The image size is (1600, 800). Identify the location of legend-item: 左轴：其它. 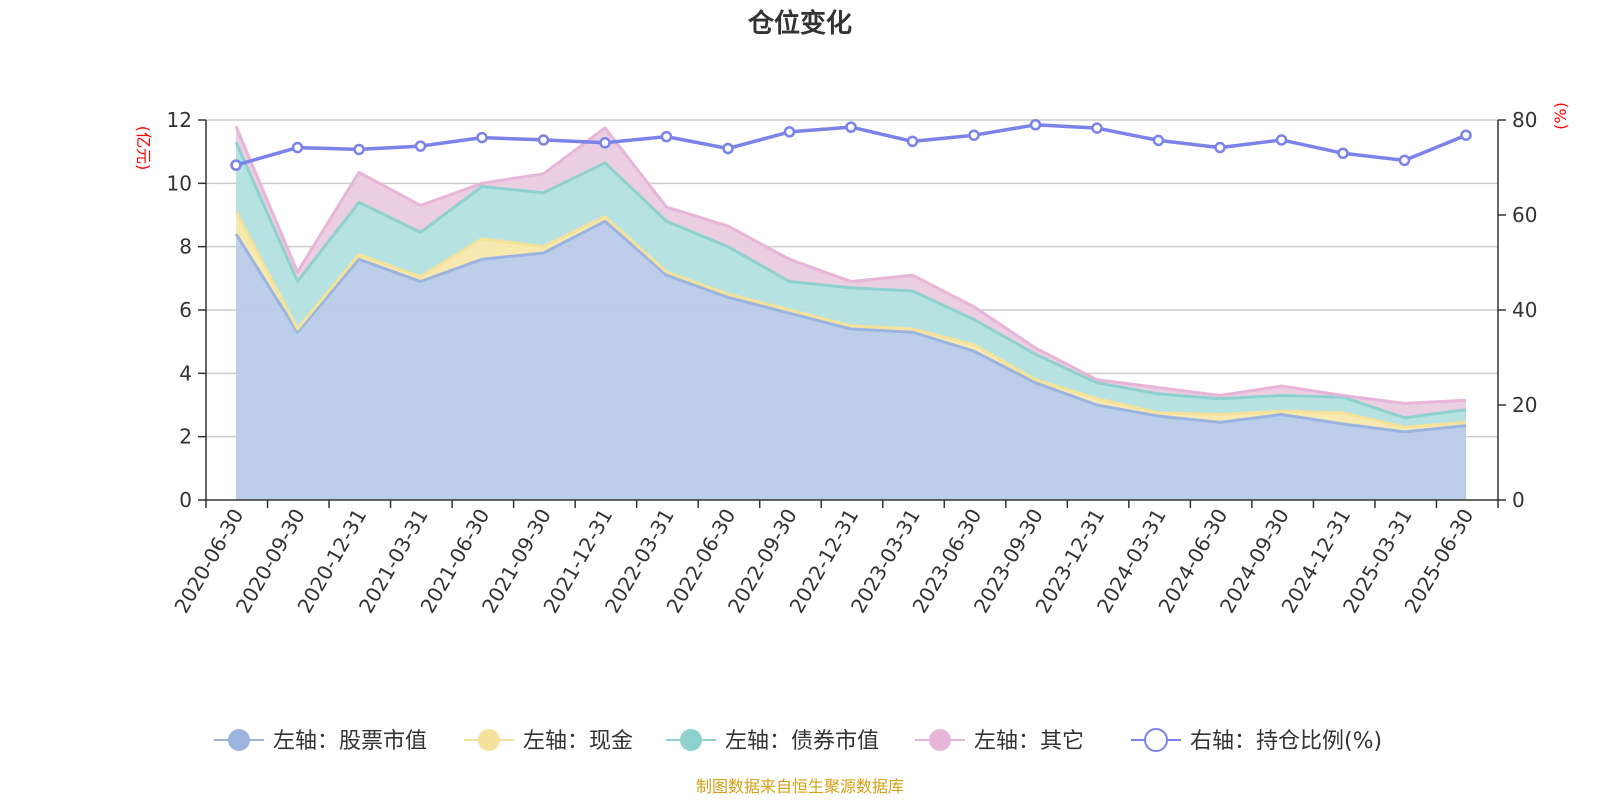
(999, 741).